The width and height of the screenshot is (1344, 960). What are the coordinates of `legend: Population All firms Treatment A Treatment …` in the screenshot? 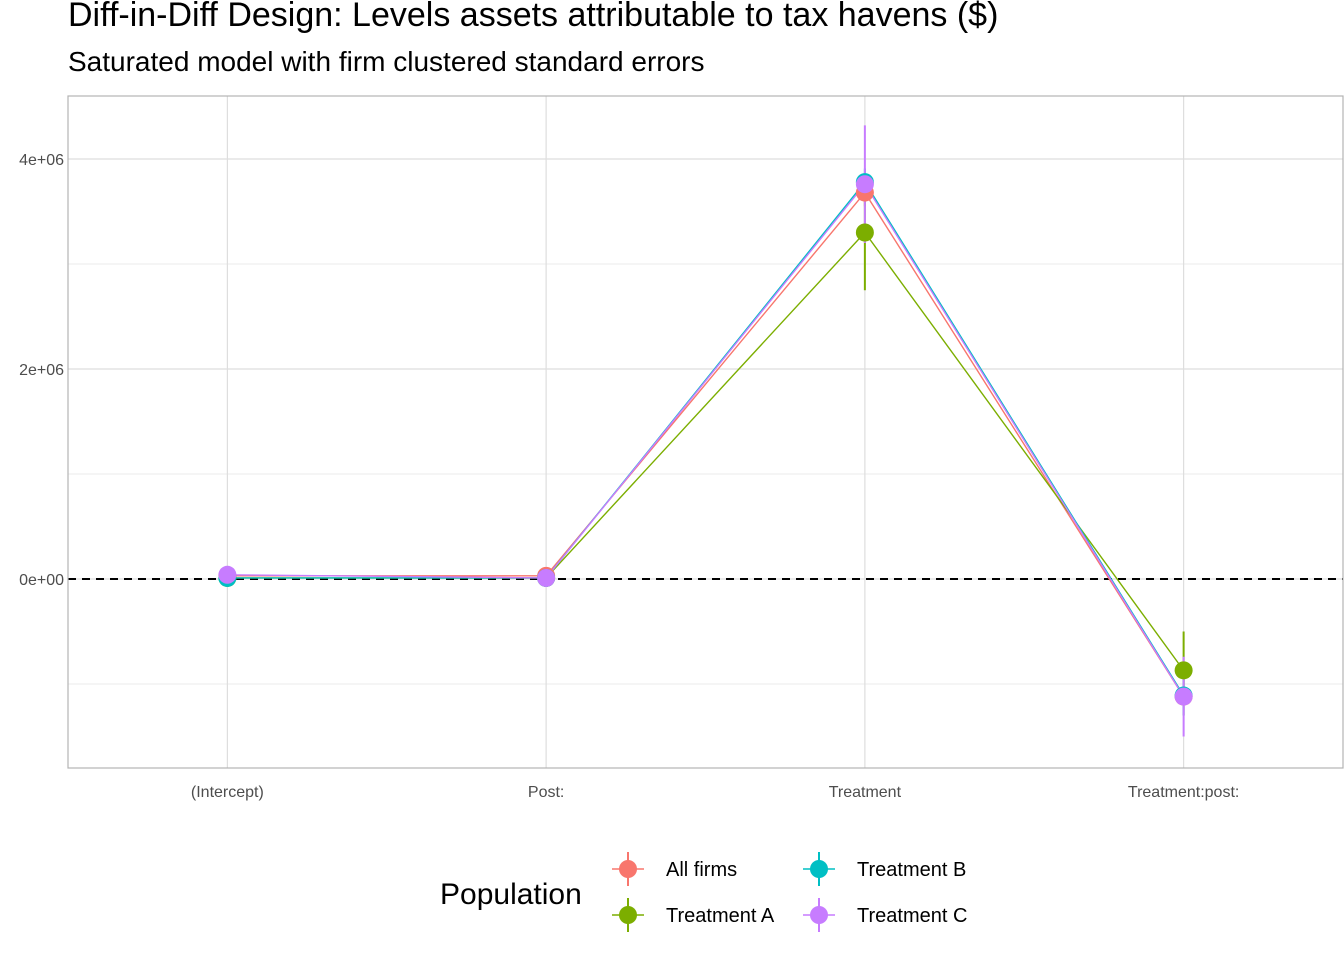 It's located at (703, 892).